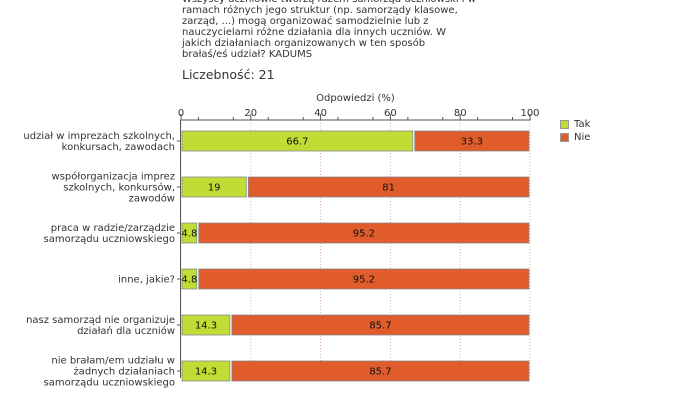 This screenshot has width=680, height=400. What do you see at coordinates (119, 188) in the screenshot?
I see `category-label: szkolnych, konkursów,` at bounding box center [119, 188].